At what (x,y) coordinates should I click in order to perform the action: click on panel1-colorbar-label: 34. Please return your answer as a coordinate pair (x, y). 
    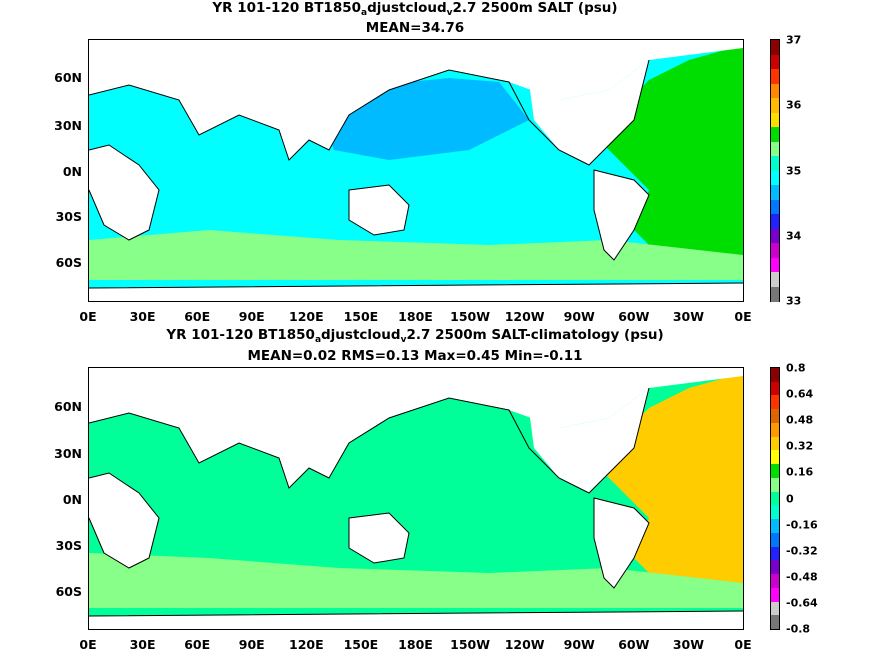
    Looking at the image, I should click on (794, 236).